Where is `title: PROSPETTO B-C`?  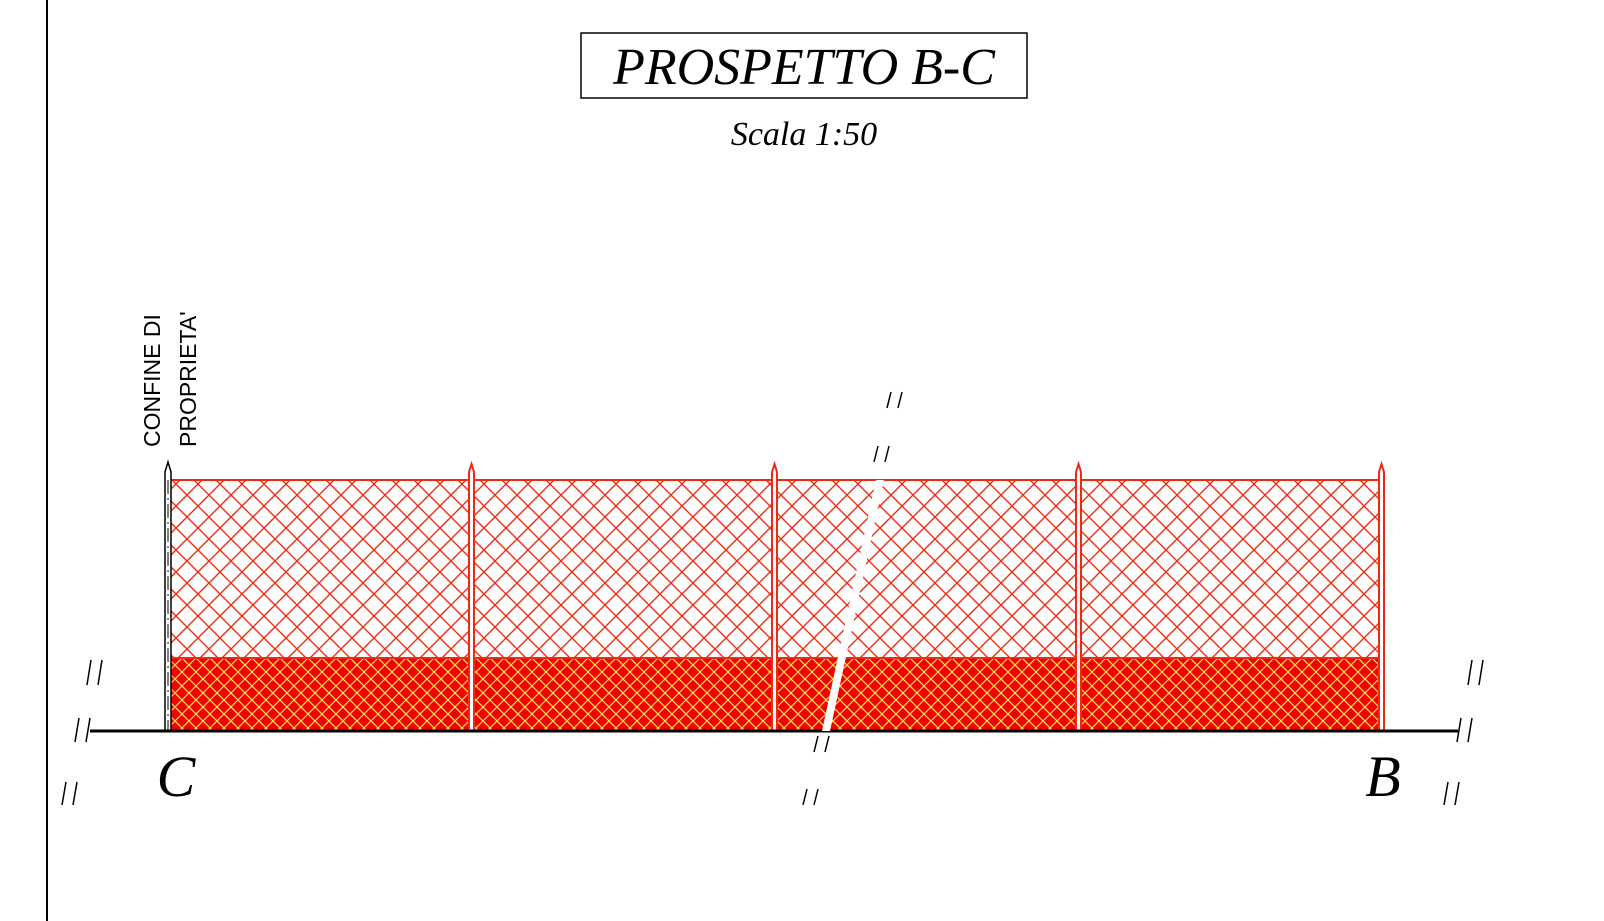
title: PROSPETTO B-C is located at coordinates (804, 67).